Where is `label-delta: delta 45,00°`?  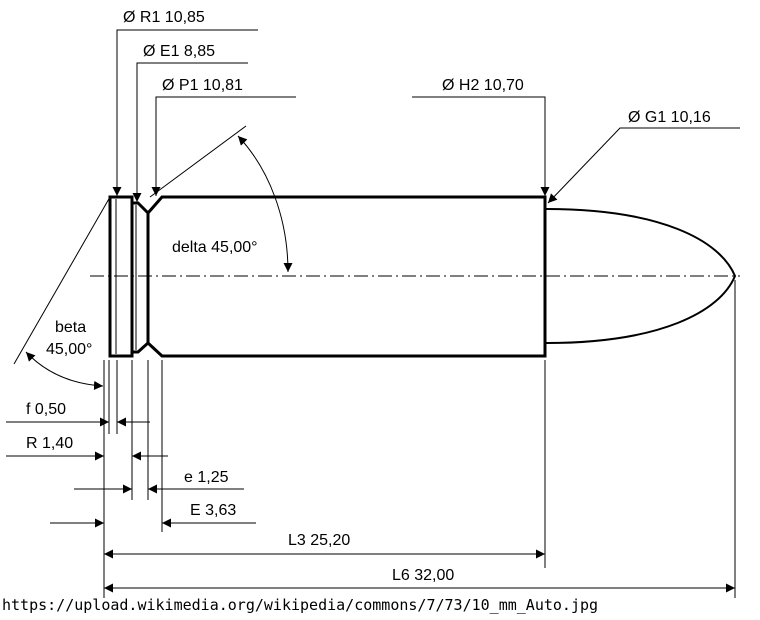 label-delta: delta 45,00° is located at coordinates (215, 247).